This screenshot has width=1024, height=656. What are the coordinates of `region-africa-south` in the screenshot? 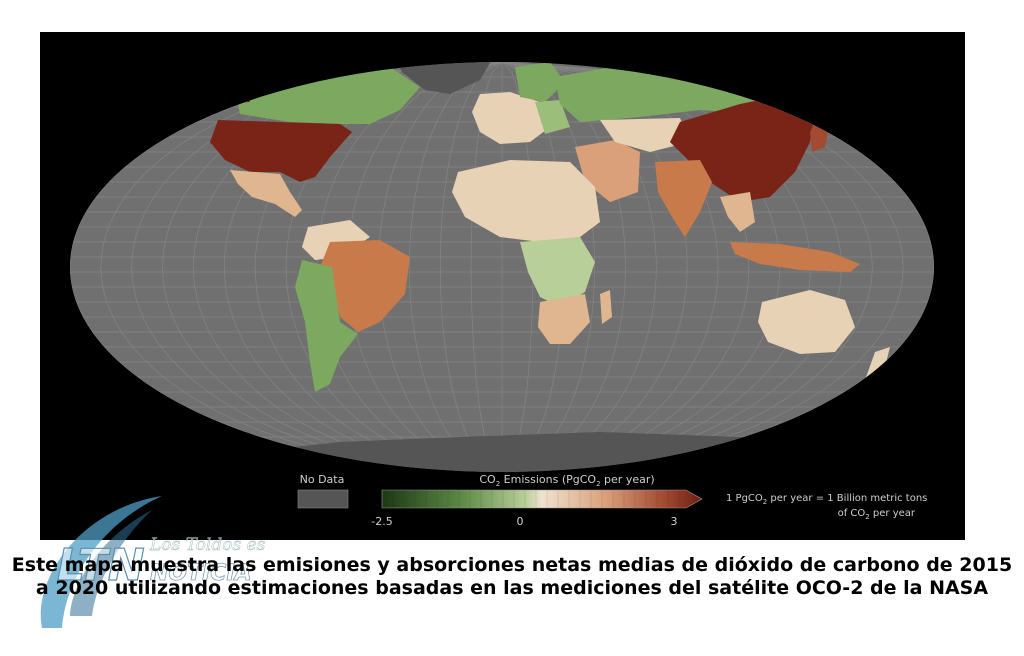 It's located at (564, 319).